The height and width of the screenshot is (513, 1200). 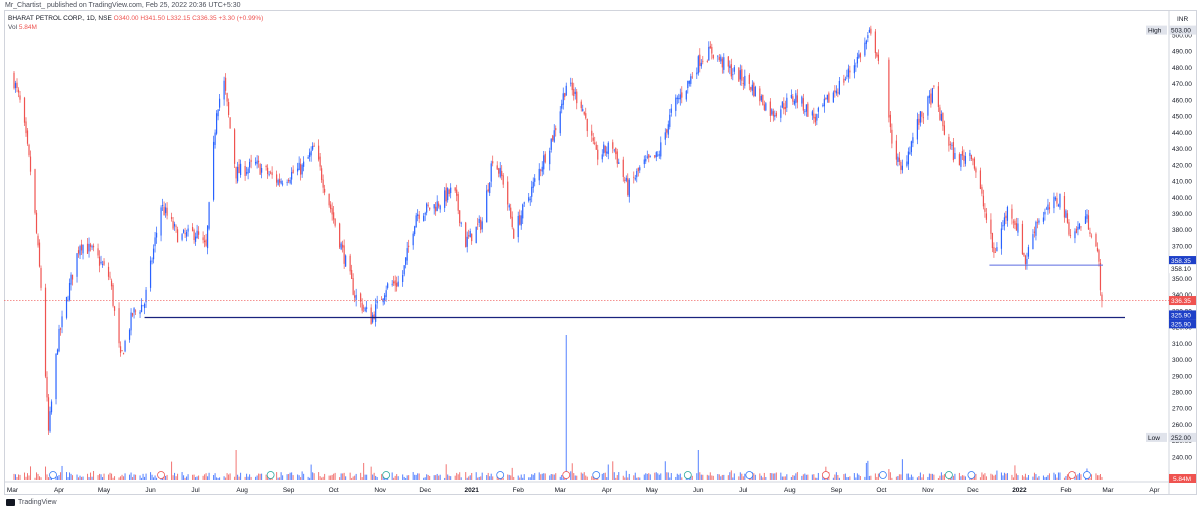 I want to click on current-price-label-bg, so click(x=1182, y=301).